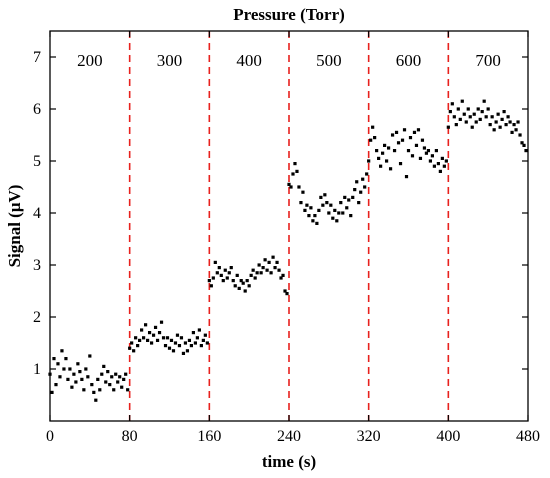 This screenshot has height=478, width=550. I want to click on y-tick-label: 1, so click(37, 369).